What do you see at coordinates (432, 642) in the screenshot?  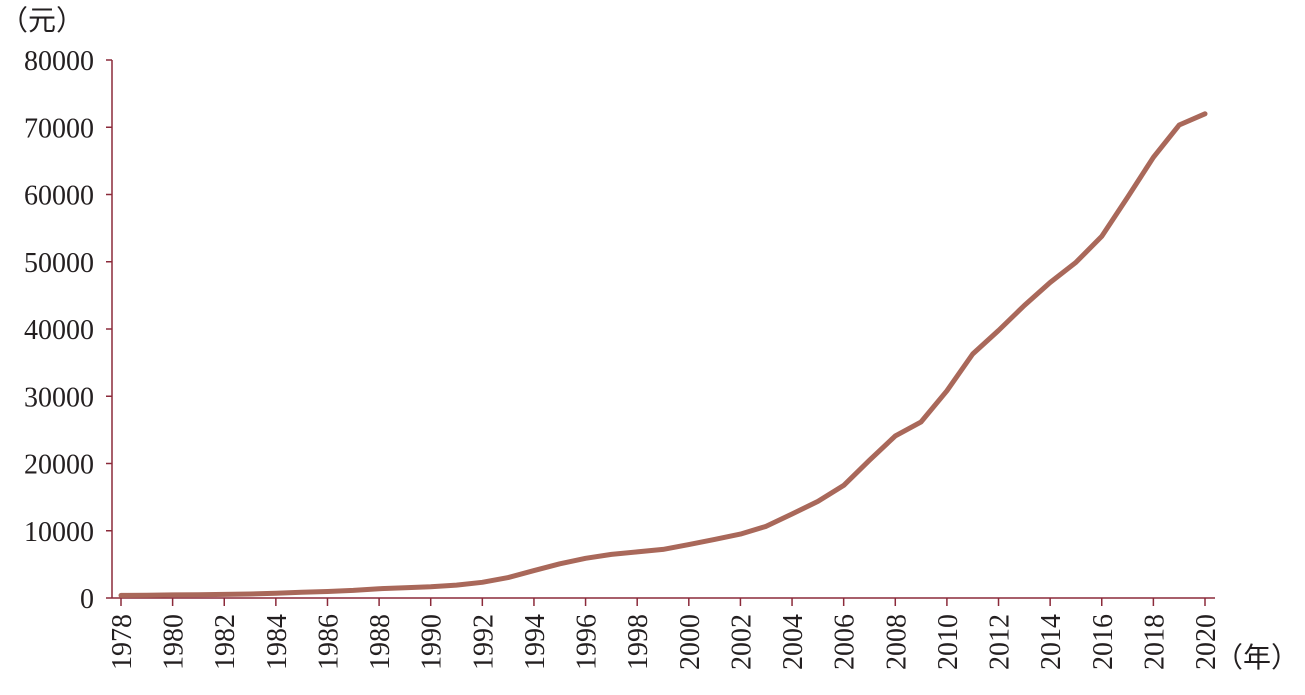 I see `x-tick-label: 1990` at bounding box center [432, 642].